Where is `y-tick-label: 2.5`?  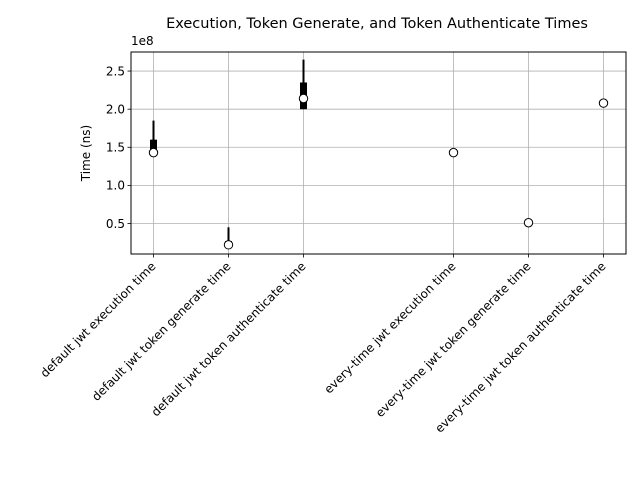
y-tick-label: 2.5 is located at coordinates (115, 71).